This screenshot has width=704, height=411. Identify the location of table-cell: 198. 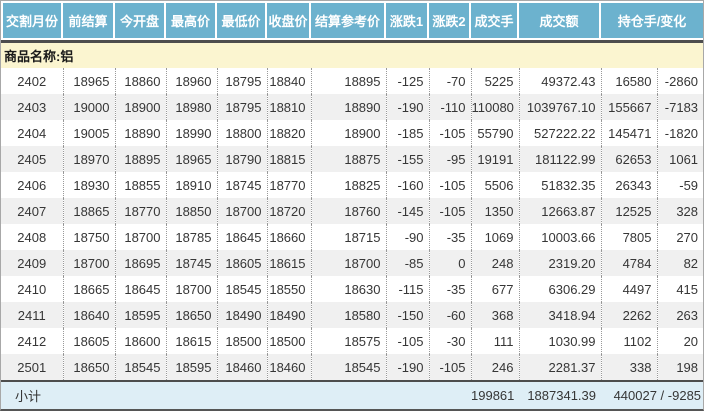
(680, 367).